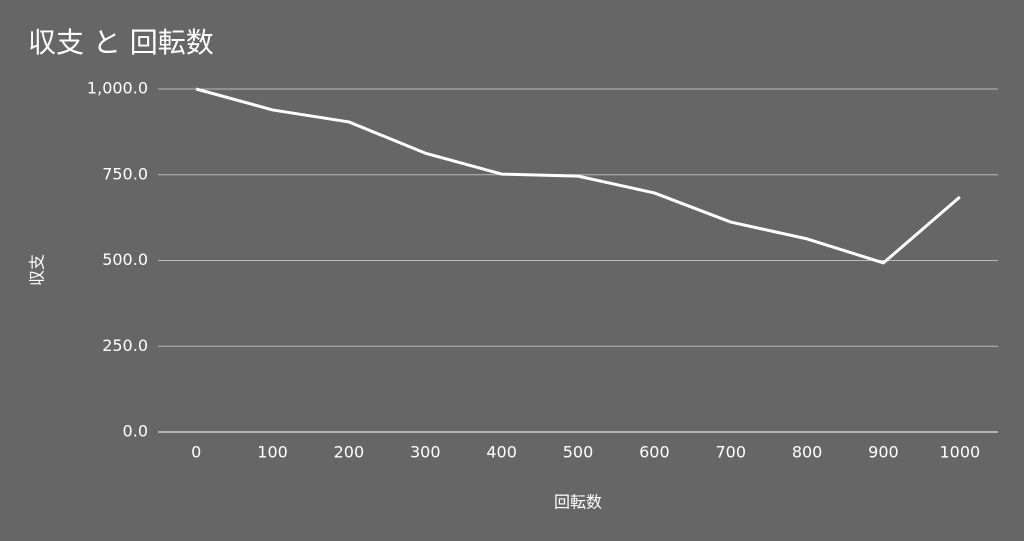 This screenshot has width=1024, height=541. I want to click on x-tick-label: 600, so click(654, 452).